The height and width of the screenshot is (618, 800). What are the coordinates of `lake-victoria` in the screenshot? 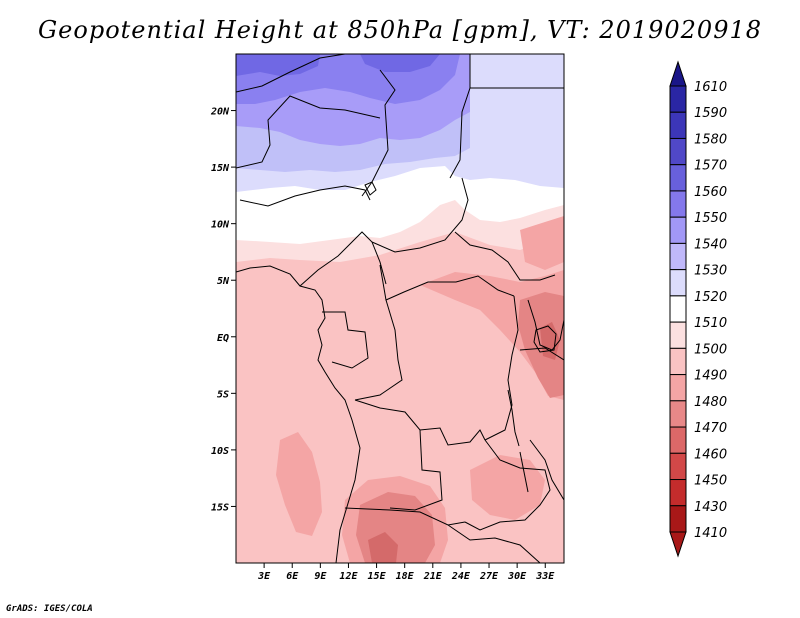 It's located at (545, 339).